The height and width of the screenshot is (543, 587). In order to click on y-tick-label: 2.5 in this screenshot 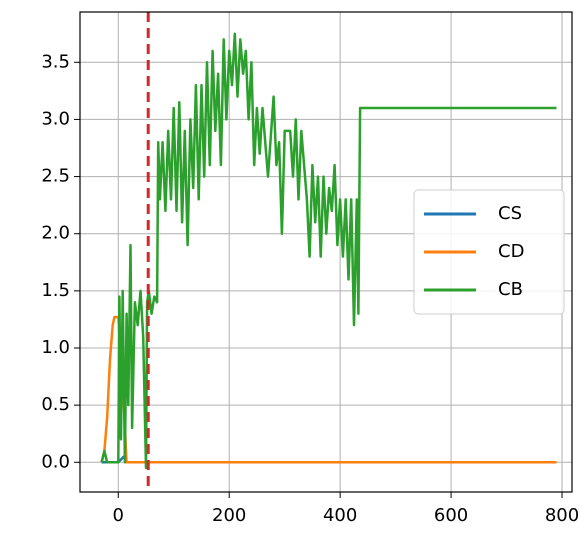, I will do `click(55, 176)`.